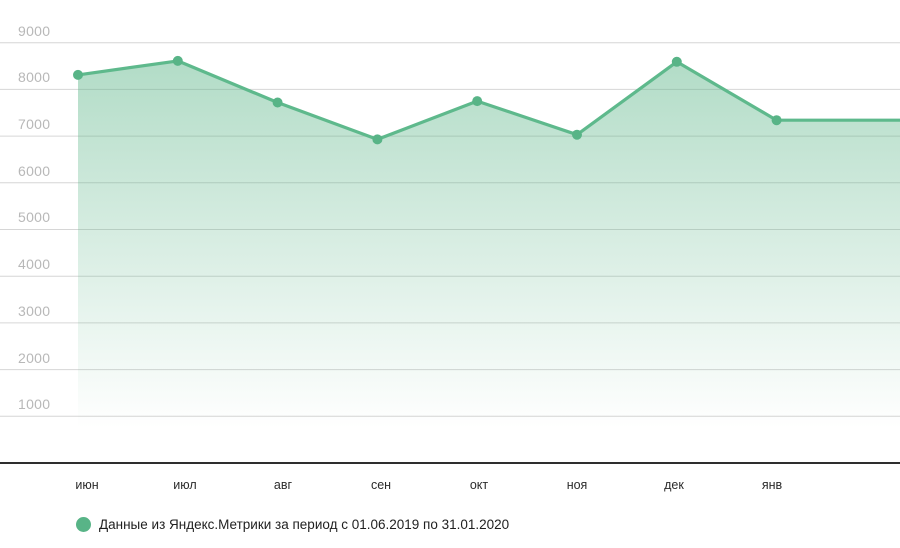  What do you see at coordinates (34, 171) in the screenshot?
I see `y-axis-tick-label: 6000` at bounding box center [34, 171].